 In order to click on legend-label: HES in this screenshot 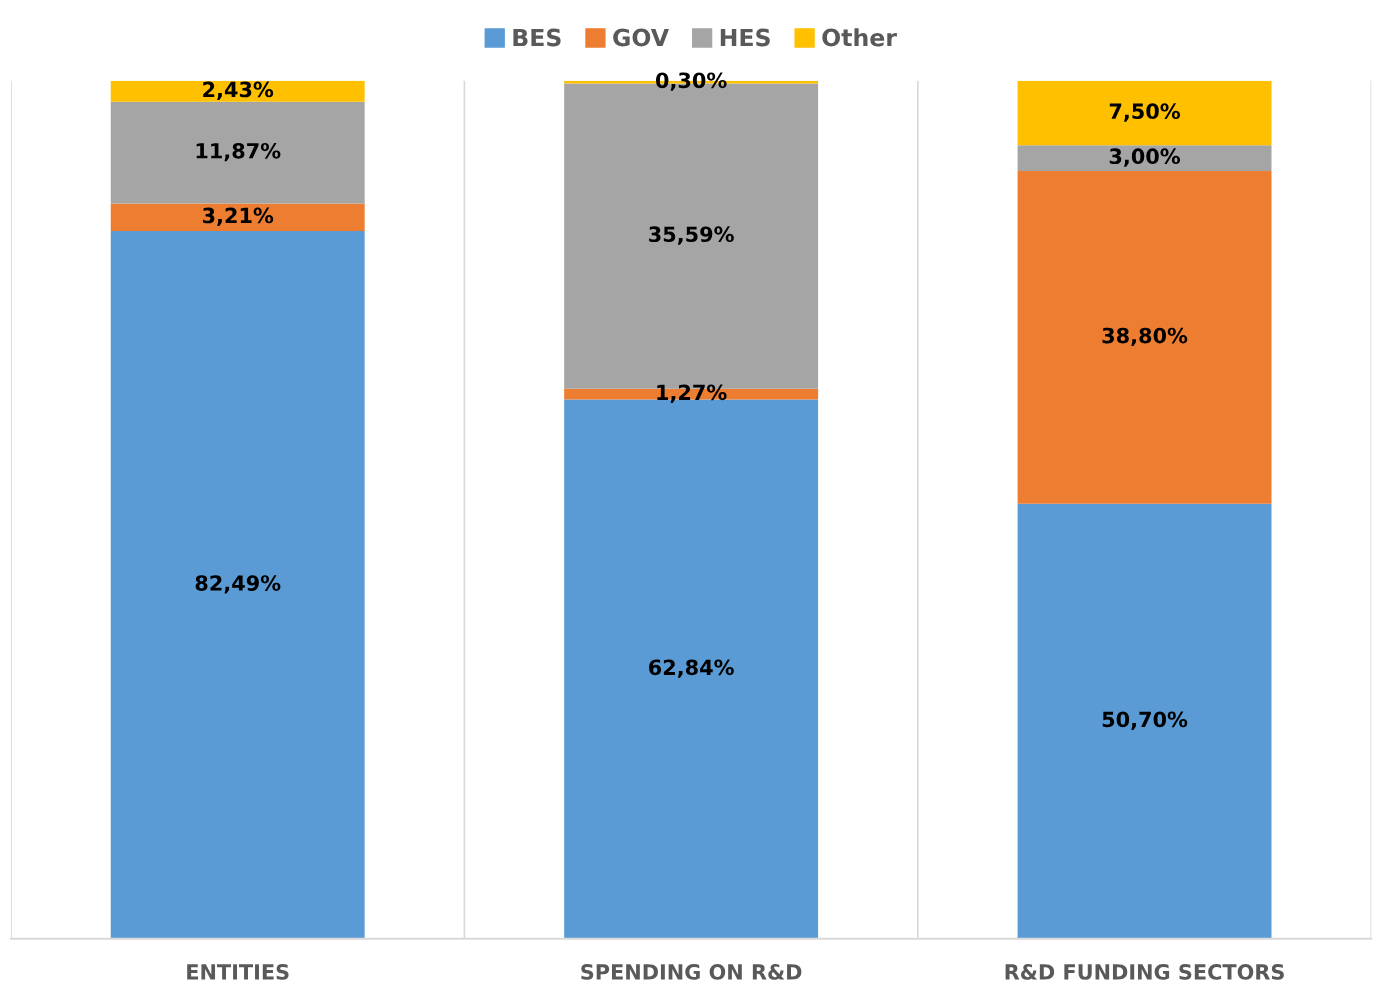, I will do `click(745, 37)`.